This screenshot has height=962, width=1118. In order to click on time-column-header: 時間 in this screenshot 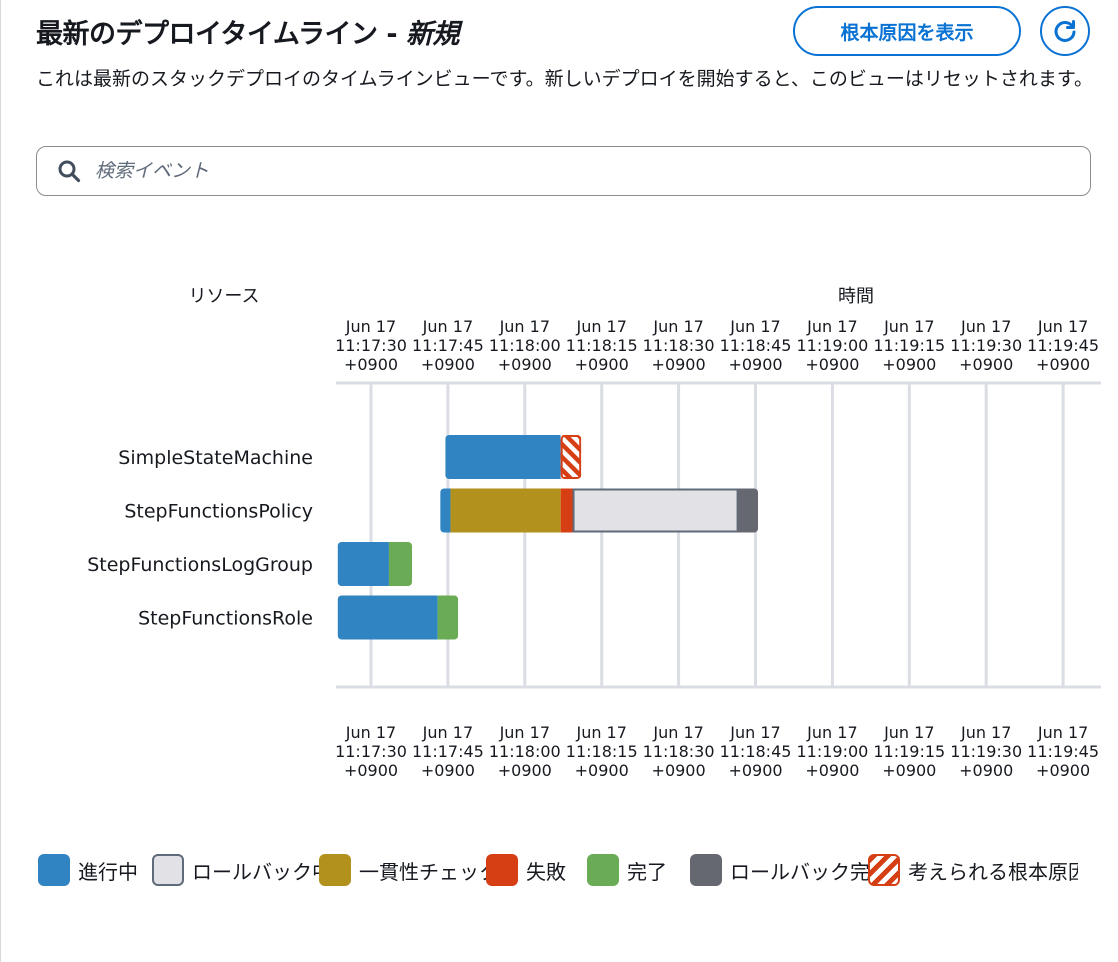, I will do `click(856, 296)`.